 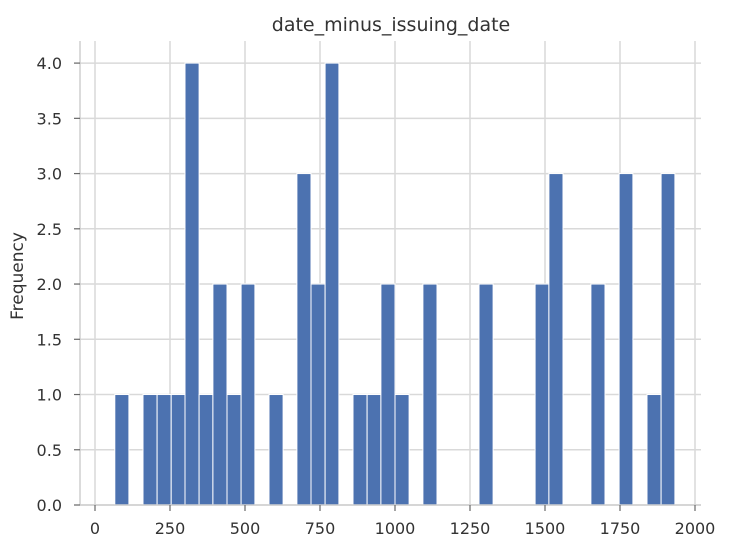 I want to click on x-tick-label: 500, so click(x=245, y=528).